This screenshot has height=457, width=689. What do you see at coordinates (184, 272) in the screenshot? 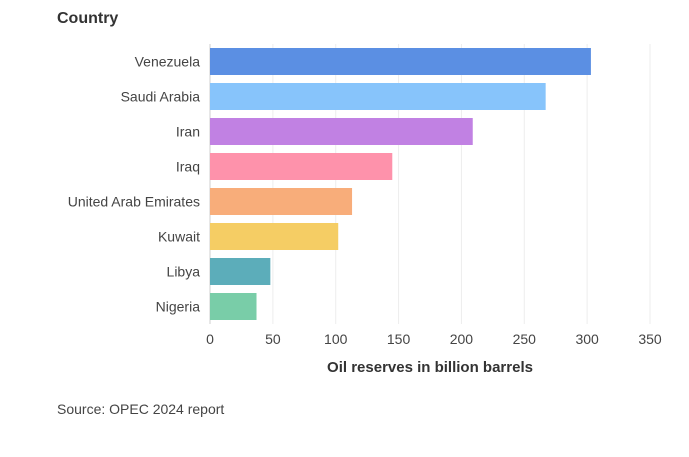
I see `category-label: Libya` at bounding box center [184, 272].